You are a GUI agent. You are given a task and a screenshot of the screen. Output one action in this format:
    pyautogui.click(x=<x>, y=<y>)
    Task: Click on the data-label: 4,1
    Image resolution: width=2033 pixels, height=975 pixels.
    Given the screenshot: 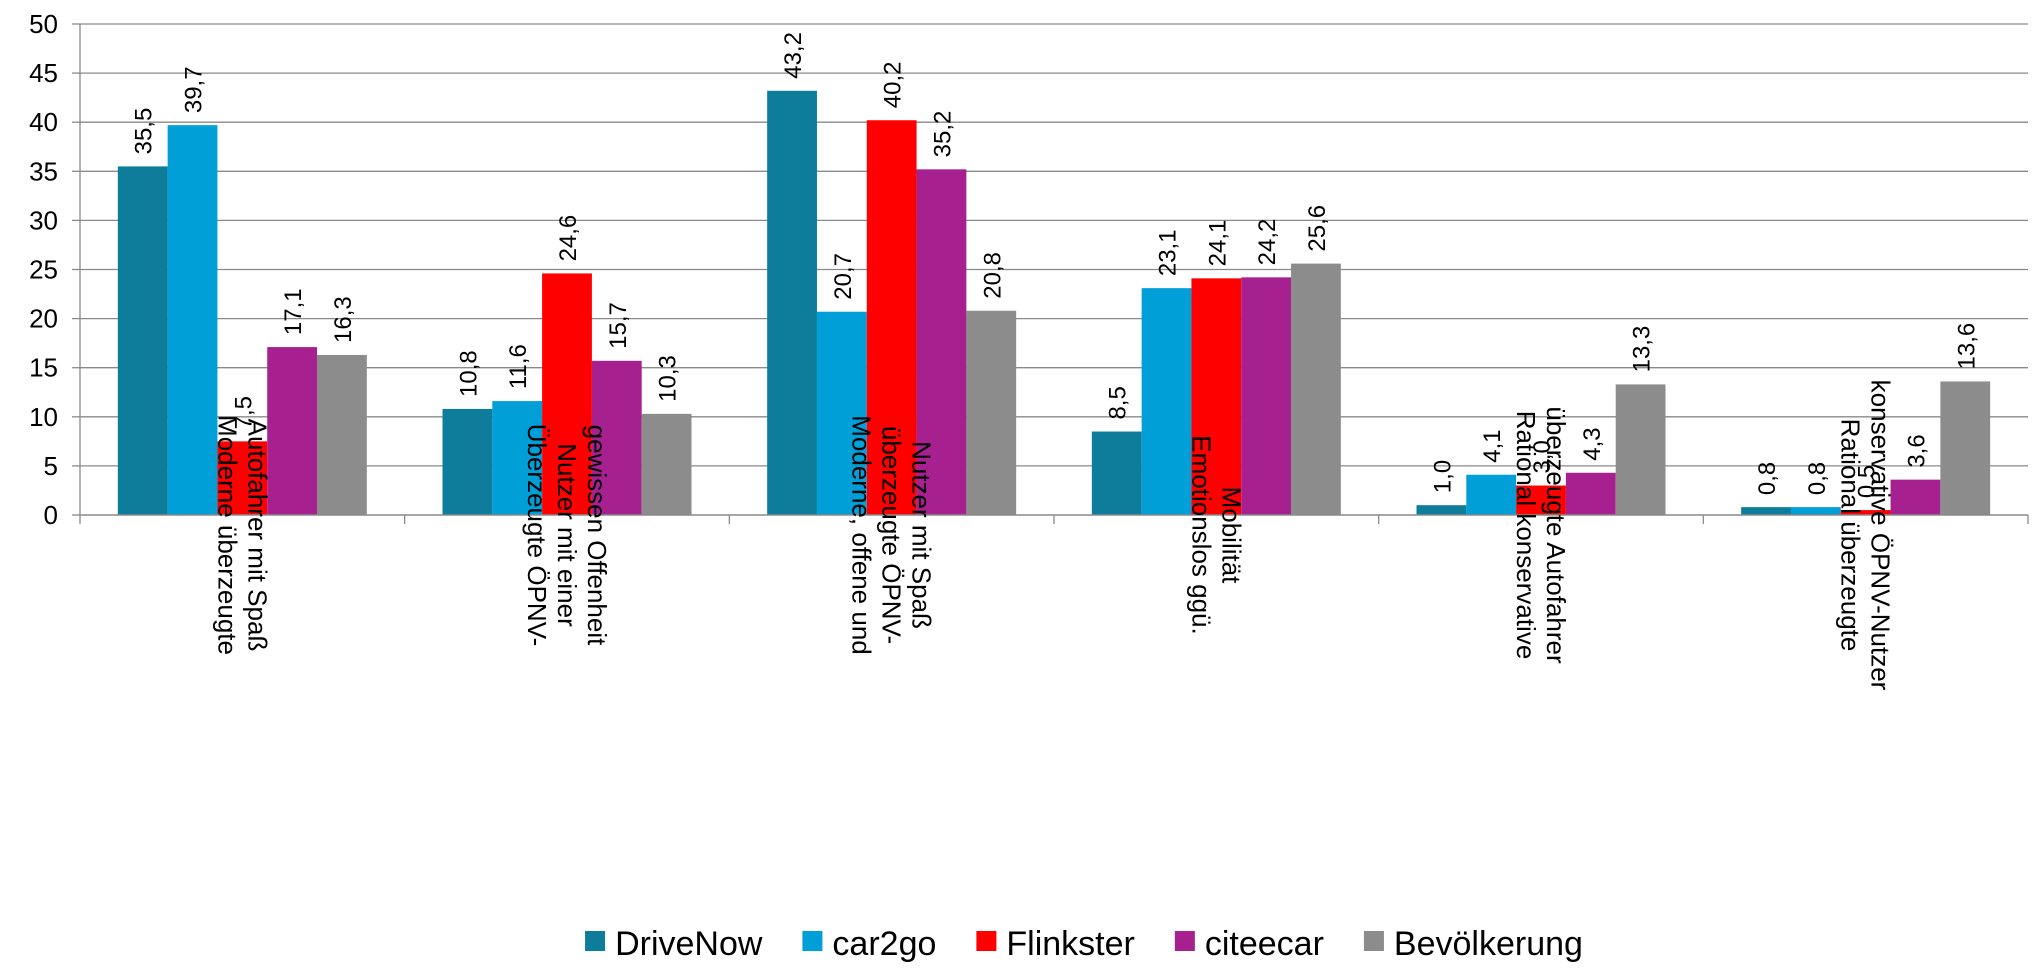 What is the action you would take?
    pyautogui.click(x=1492, y=445)
    